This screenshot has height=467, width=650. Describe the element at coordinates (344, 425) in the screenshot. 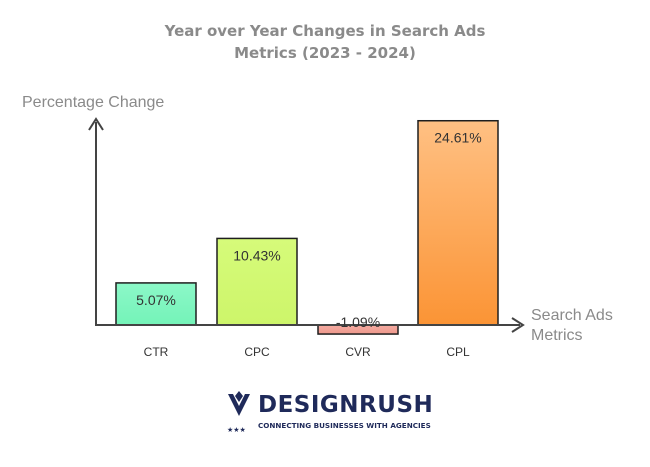

I see `brand-tagline: CONNECTING BUSINESSES WITH AGENCIES` at that location.